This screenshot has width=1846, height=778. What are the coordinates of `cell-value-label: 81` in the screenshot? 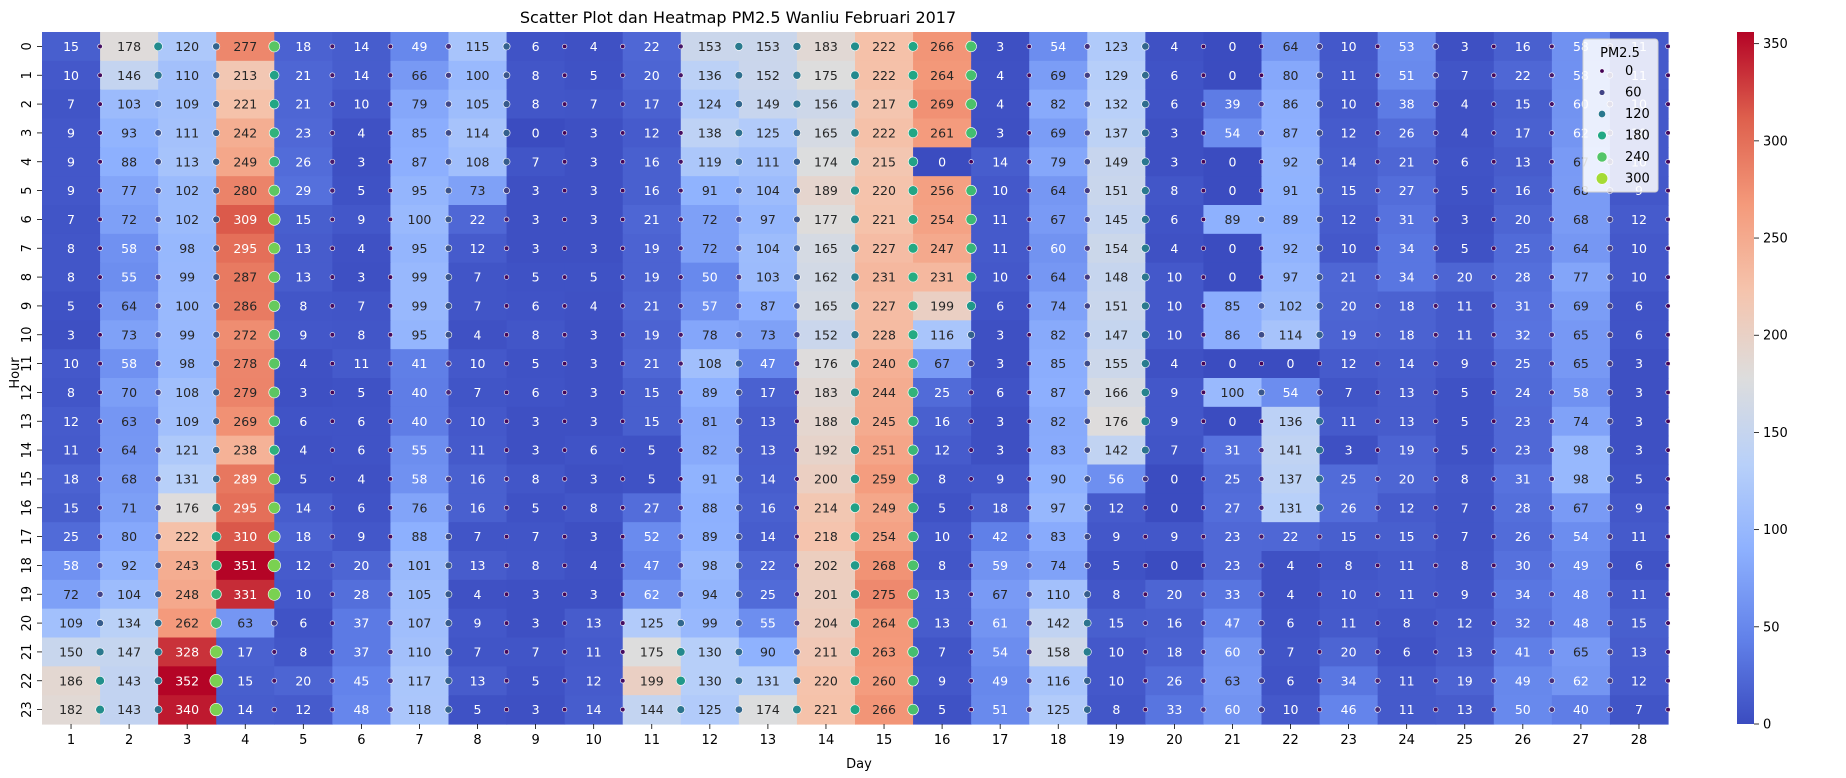 It's located at (710, 421).